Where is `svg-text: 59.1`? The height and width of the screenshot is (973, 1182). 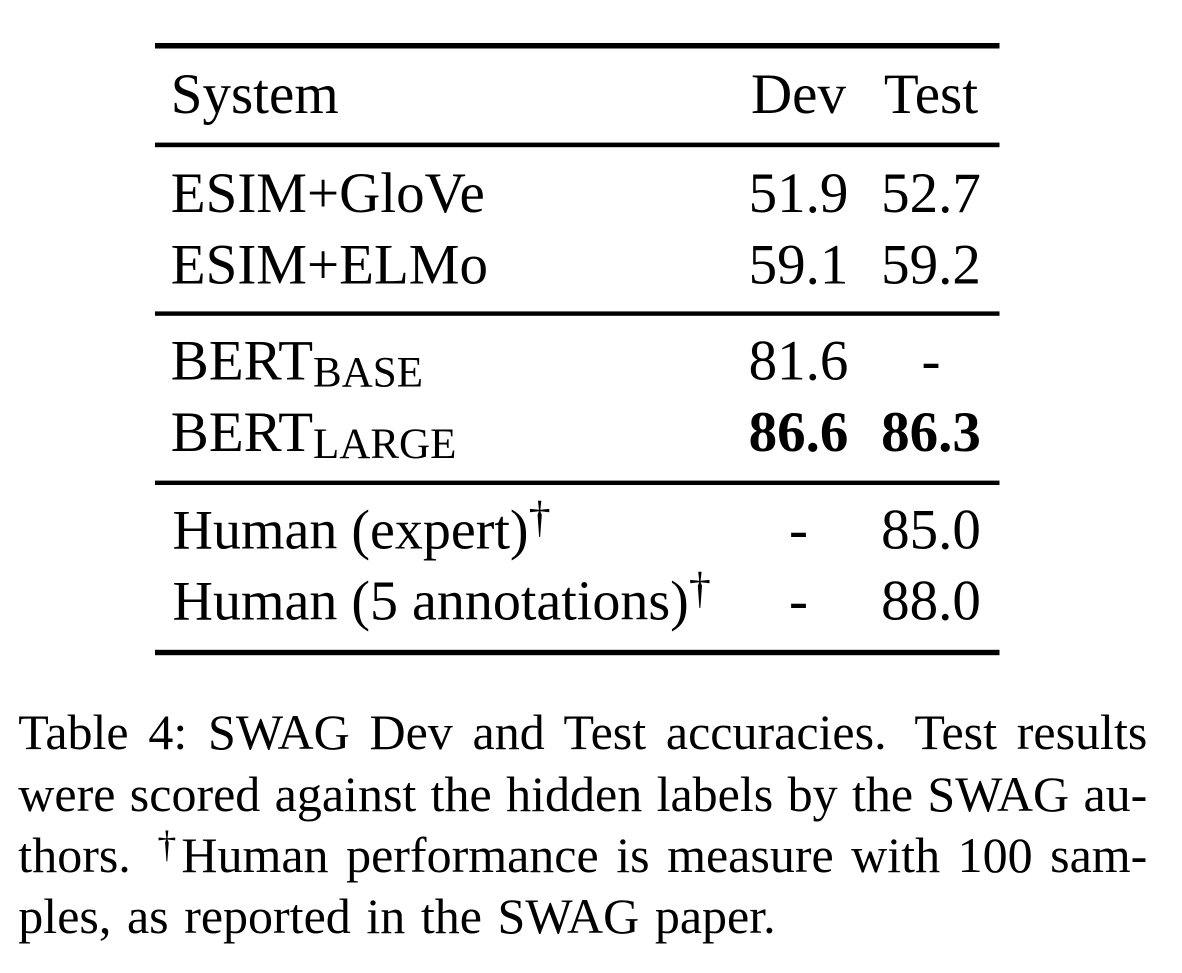 svg-text: 59.1 is located at coordinates (799, 265).